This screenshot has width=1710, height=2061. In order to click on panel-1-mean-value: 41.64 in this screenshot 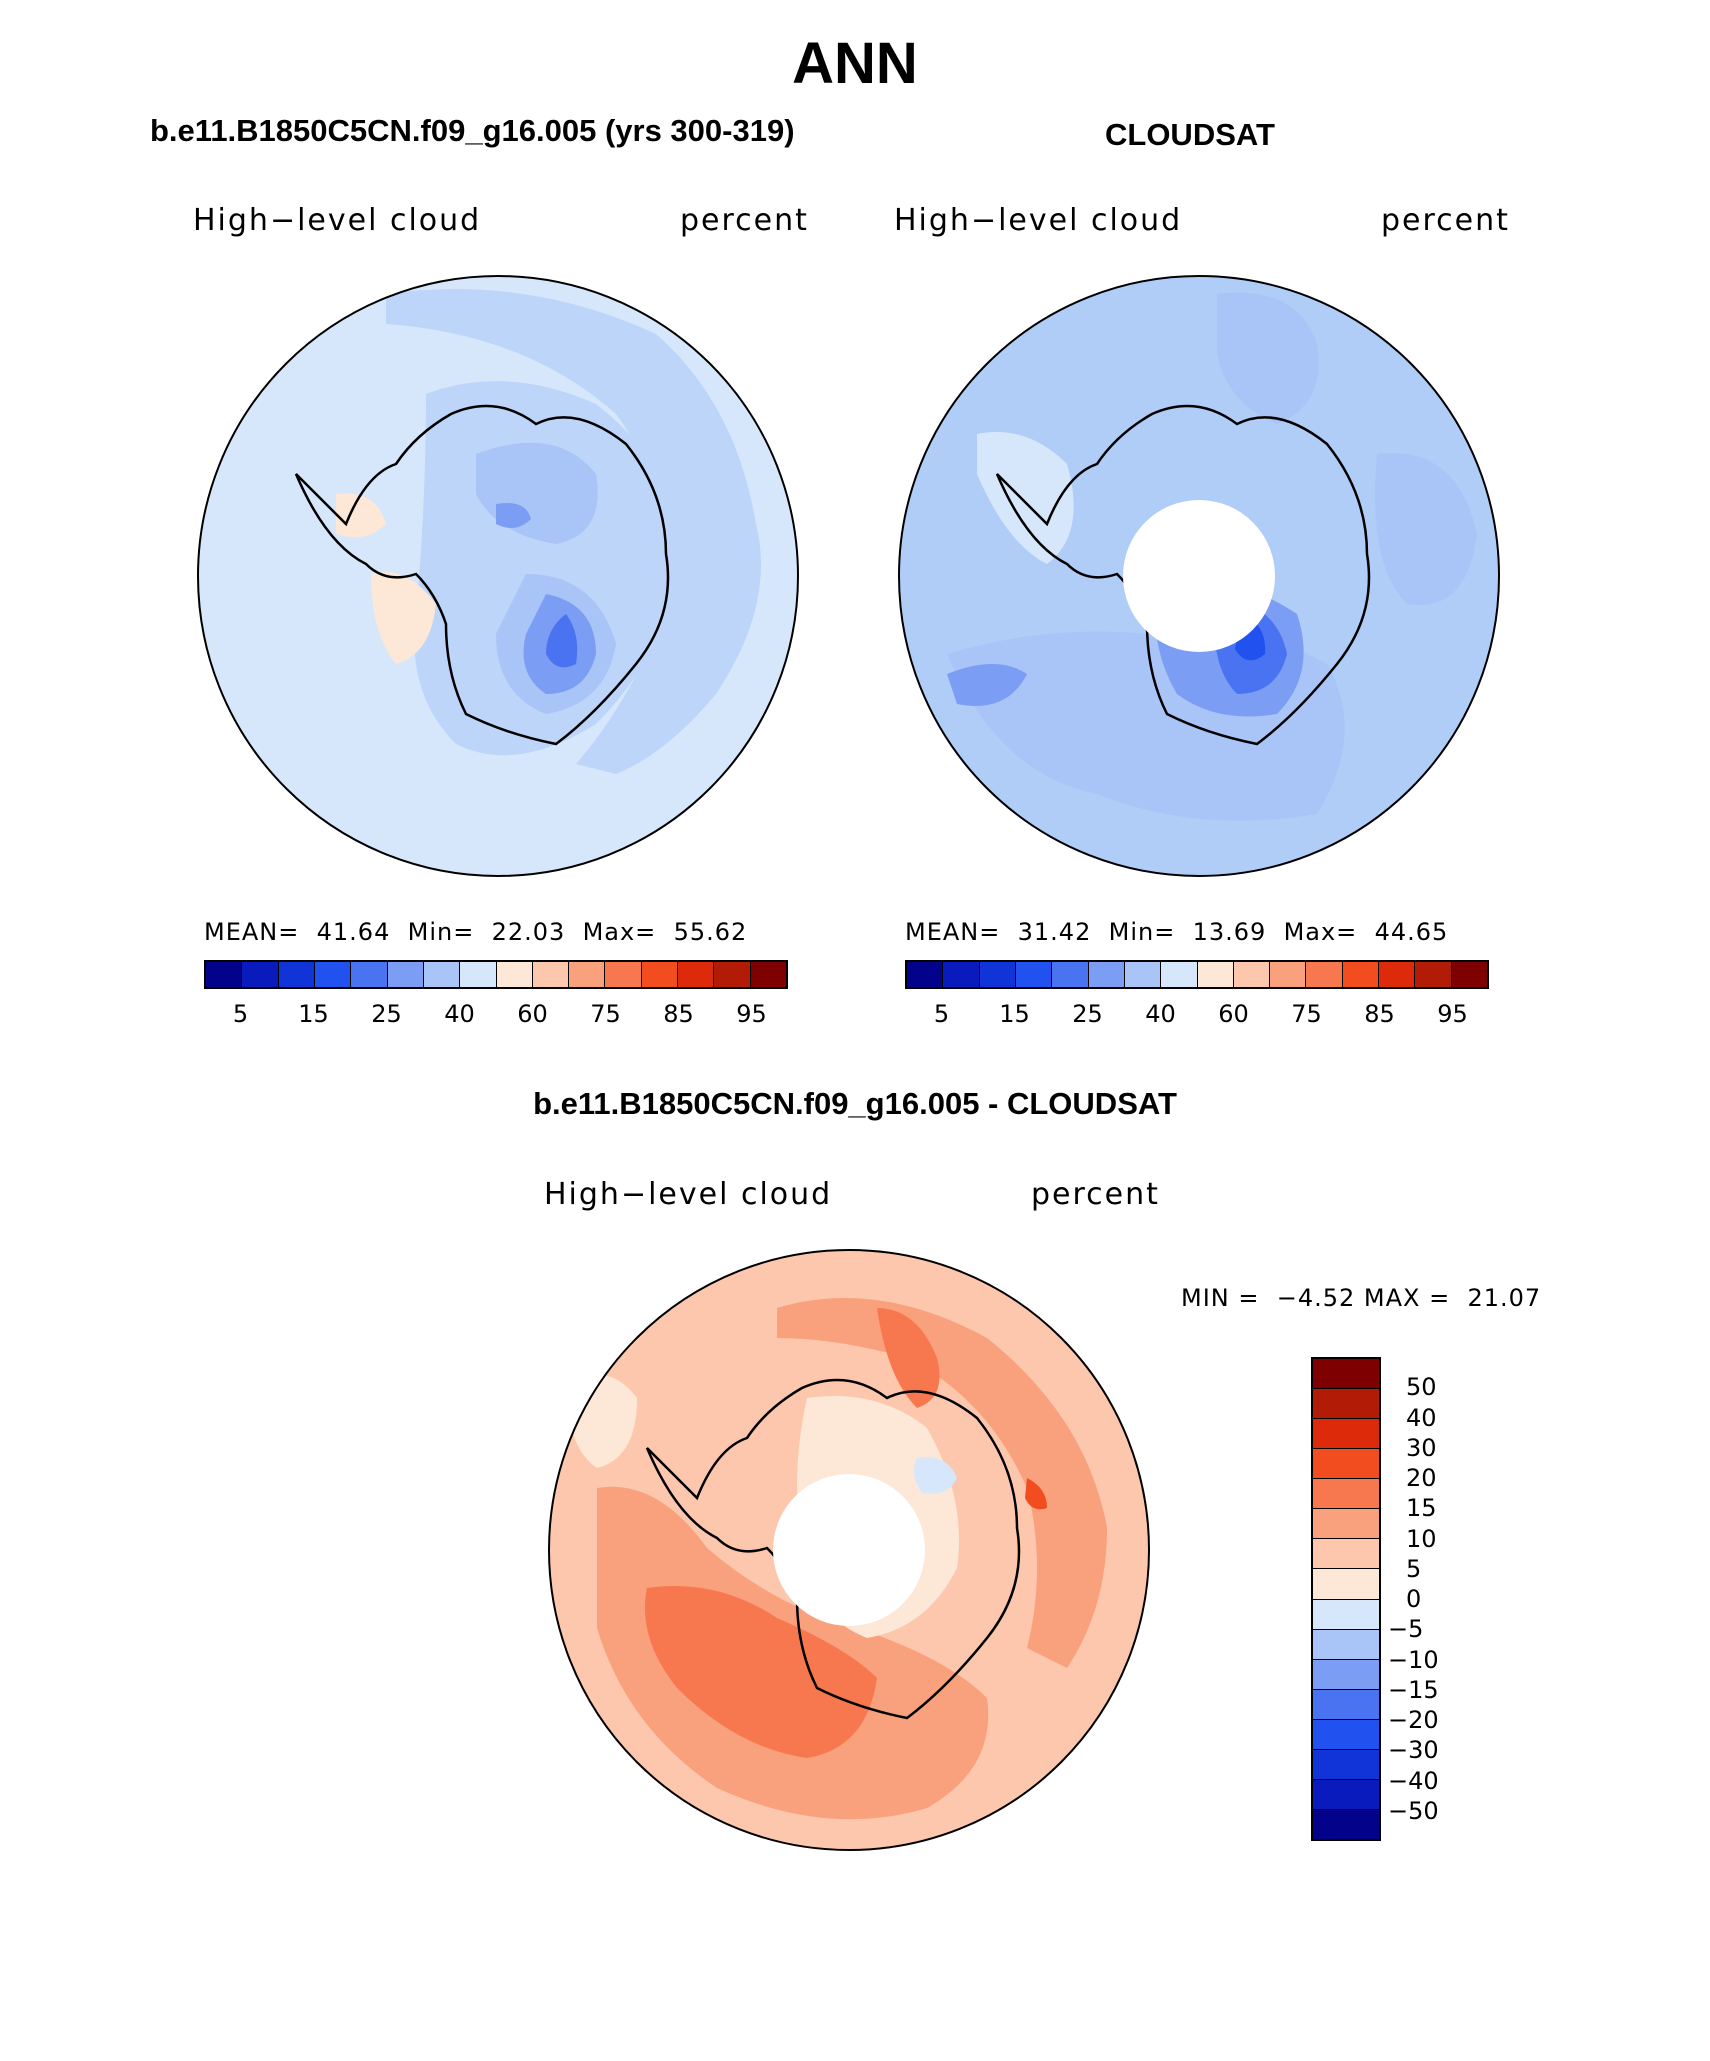, I will do `click(353, 932)`.